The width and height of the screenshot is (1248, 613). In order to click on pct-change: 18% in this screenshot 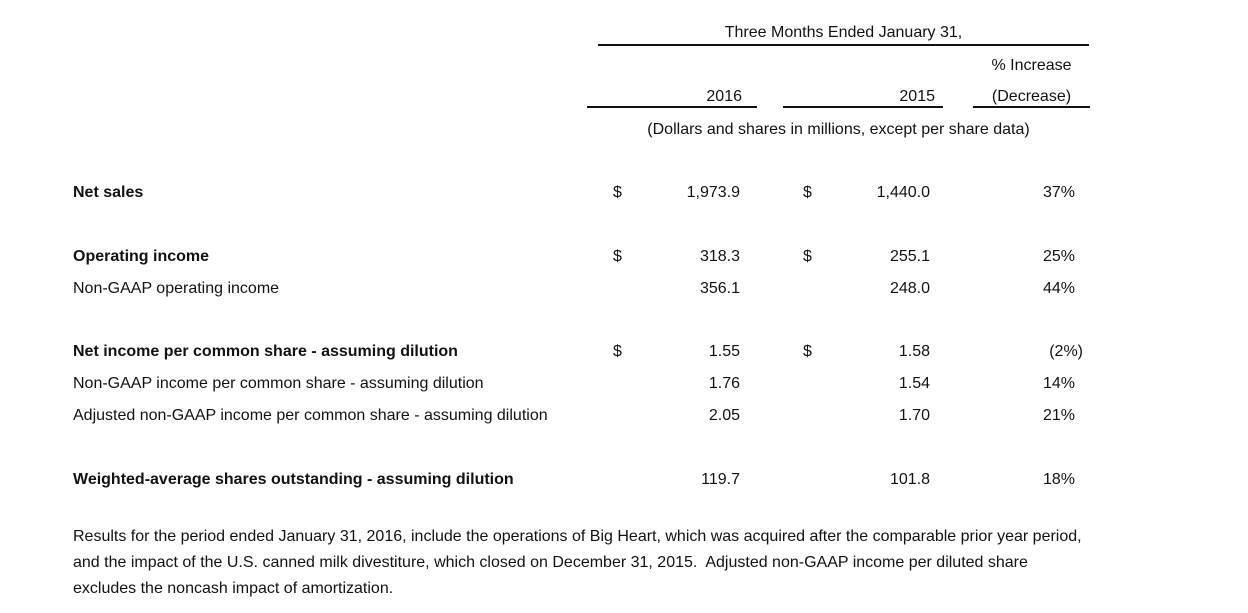, I will do `click(1058, 479)`.